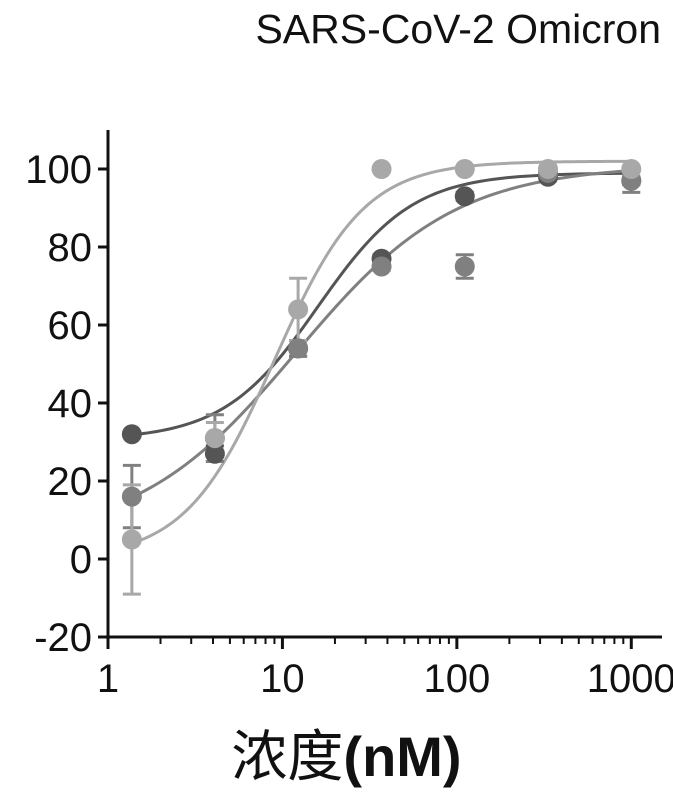 The image size is (673, 800). What do you see at coordinates (81, 560) in the screenshot?
I see `y-tick-label: 0` at bounding box center [81, 560].